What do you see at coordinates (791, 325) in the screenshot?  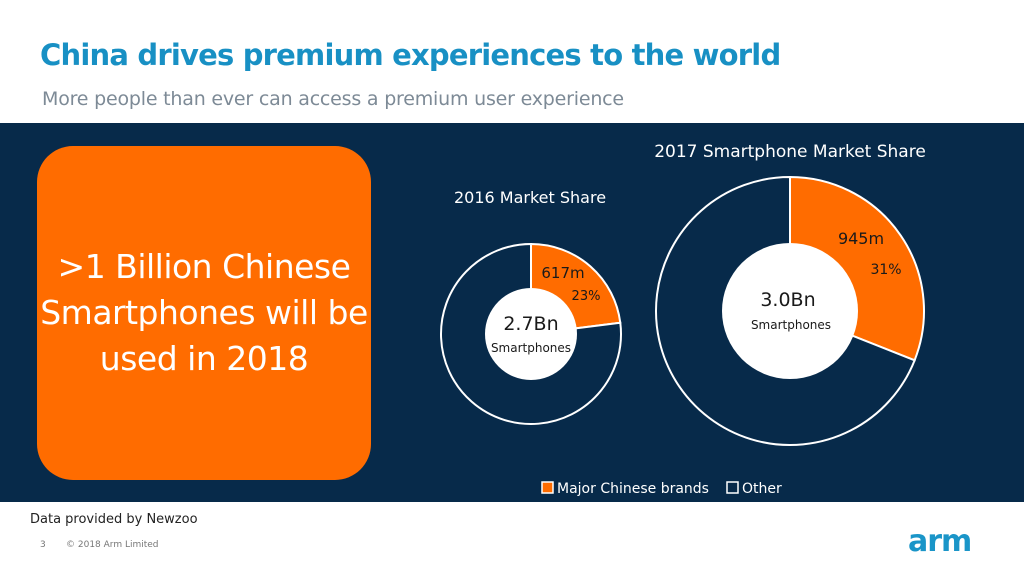 I see `center-2017-label: Smartphones` at bounding box center [791, 325].